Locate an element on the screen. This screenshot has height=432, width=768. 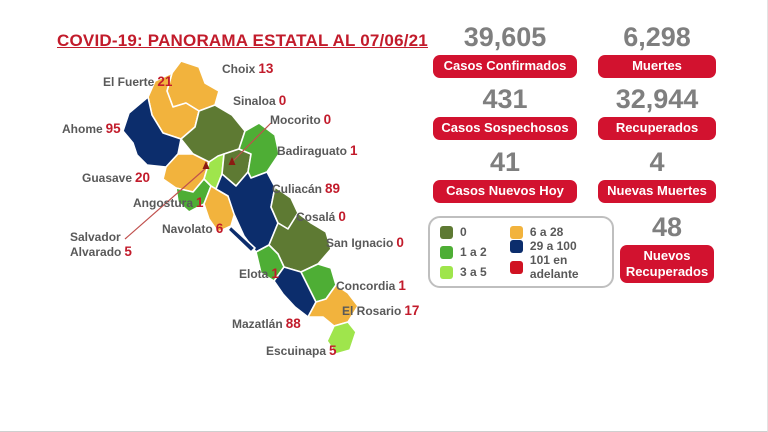
map-label-el-fuerte: El Fuerte 21 is located at coordinates (138, 81).